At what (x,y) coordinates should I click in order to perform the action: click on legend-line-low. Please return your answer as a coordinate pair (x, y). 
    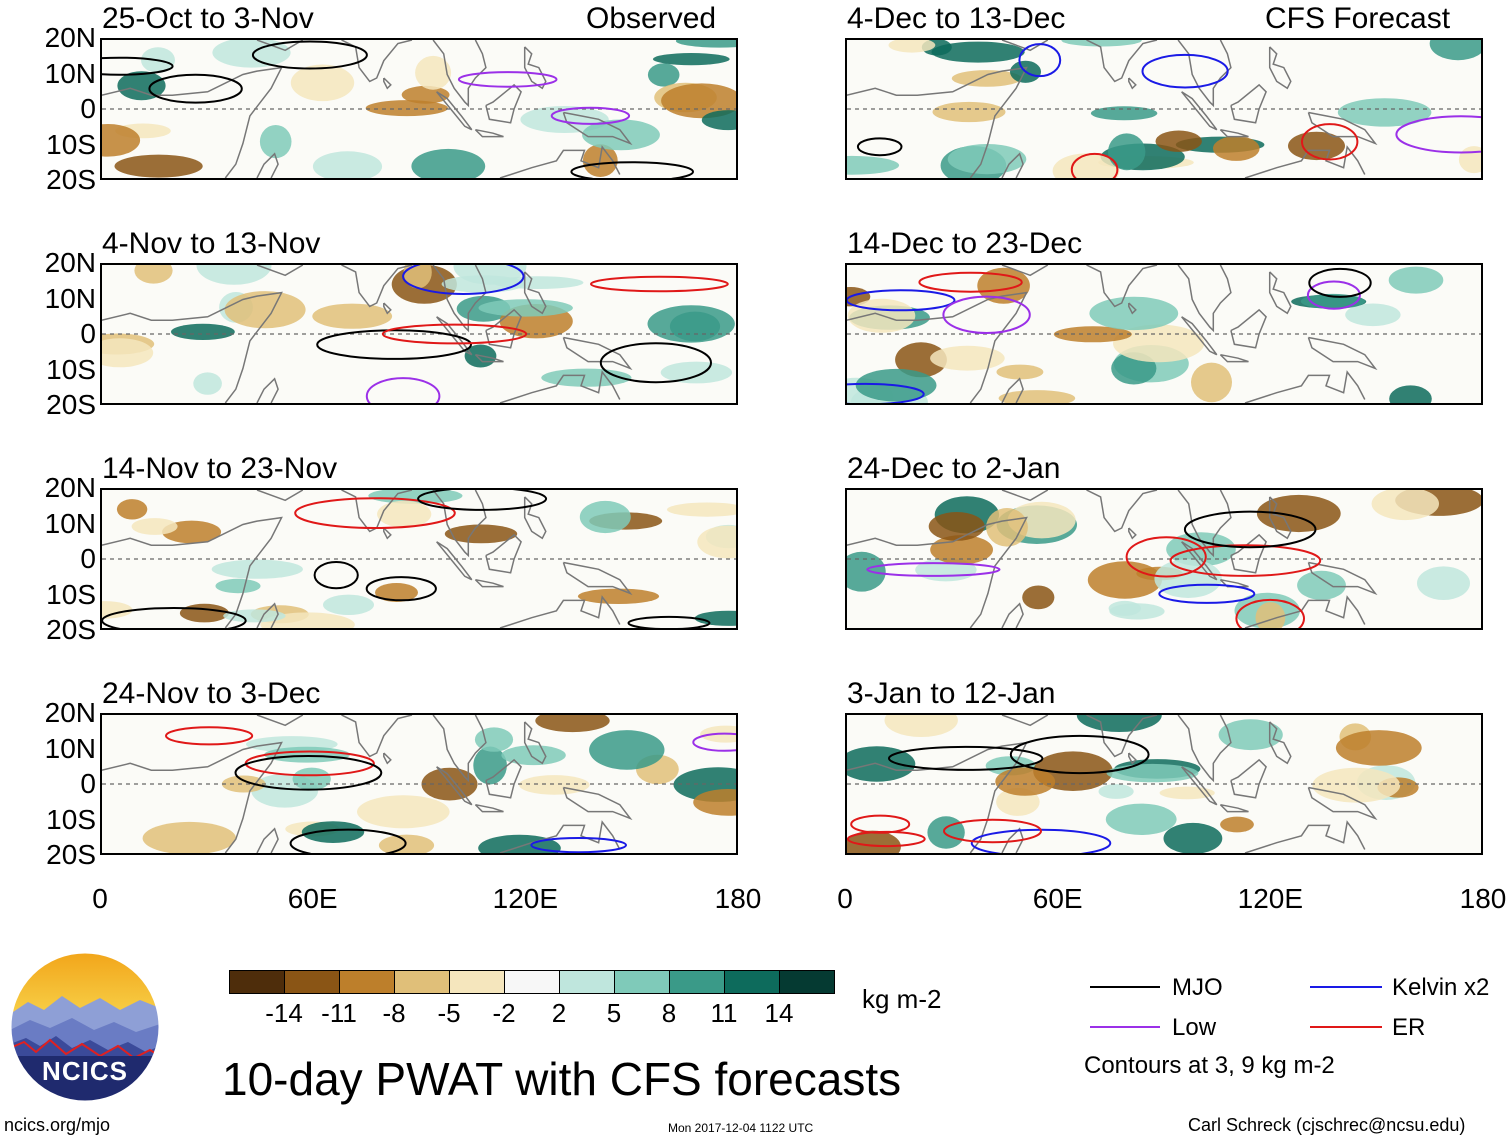
    Looking at the image, I should click on (1125, 1027).